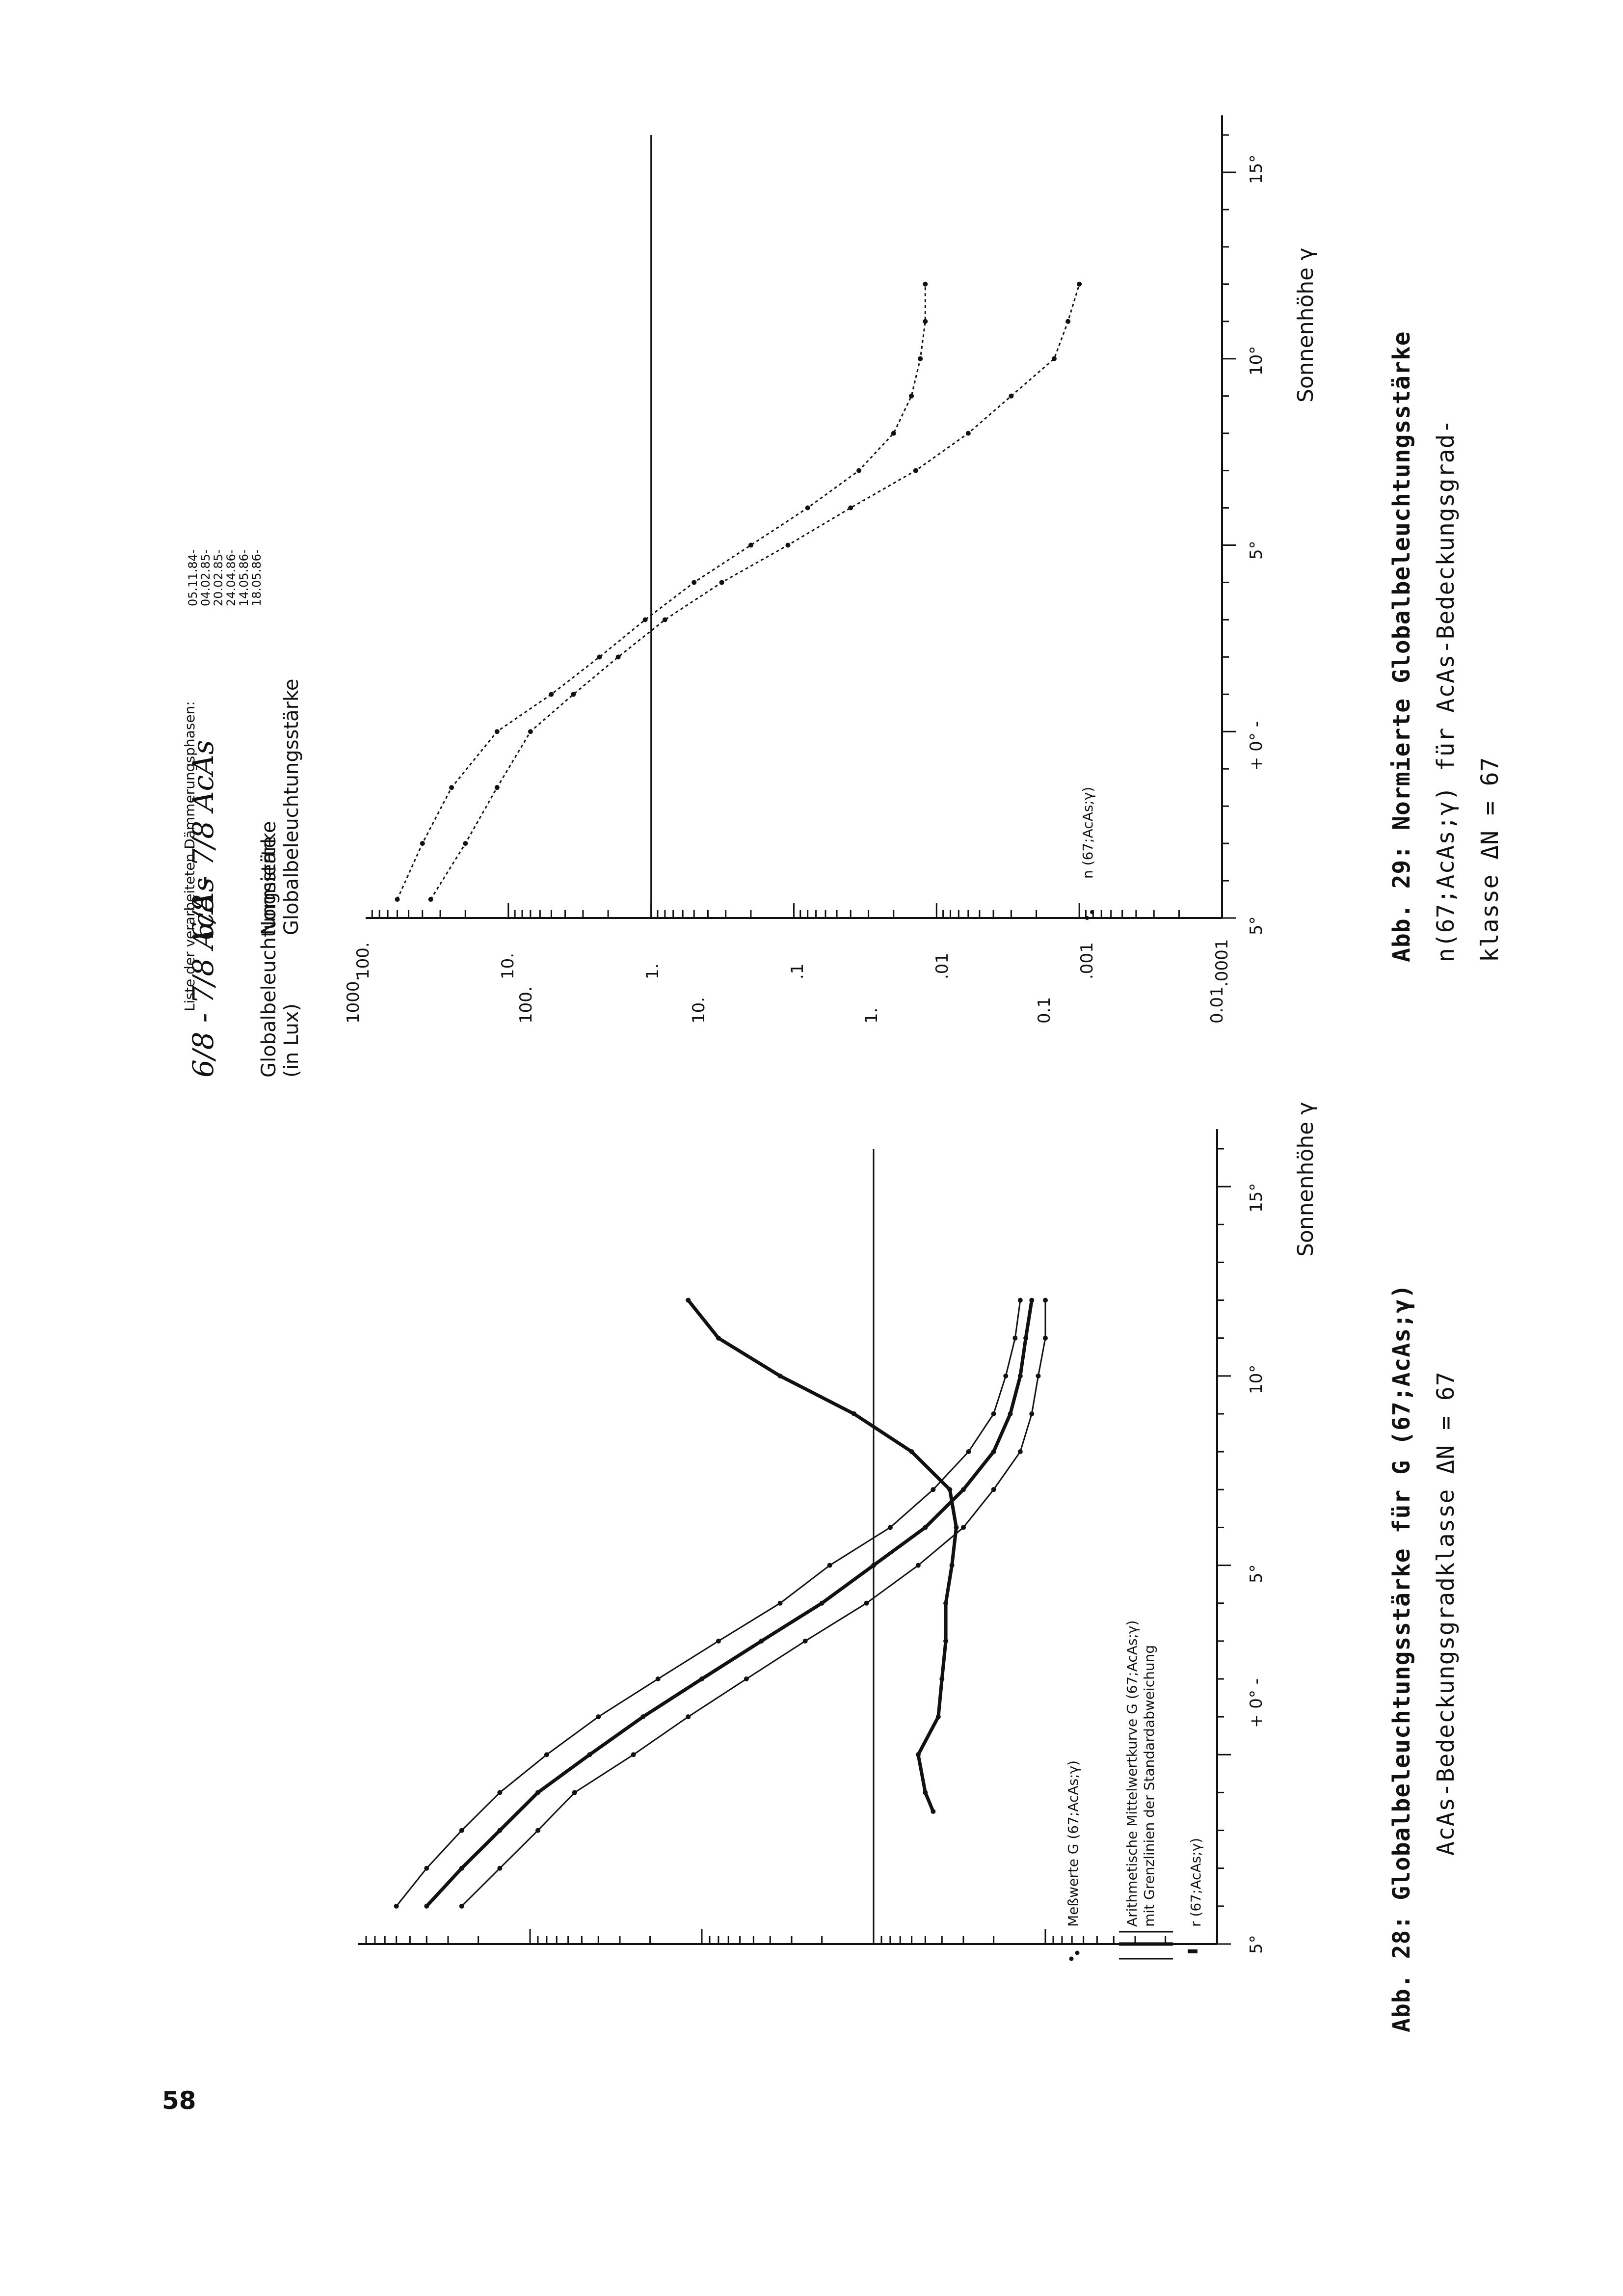 This screenshot has height=2296, width=1623. I want to click on series-line-upper, so click(708, 1603).